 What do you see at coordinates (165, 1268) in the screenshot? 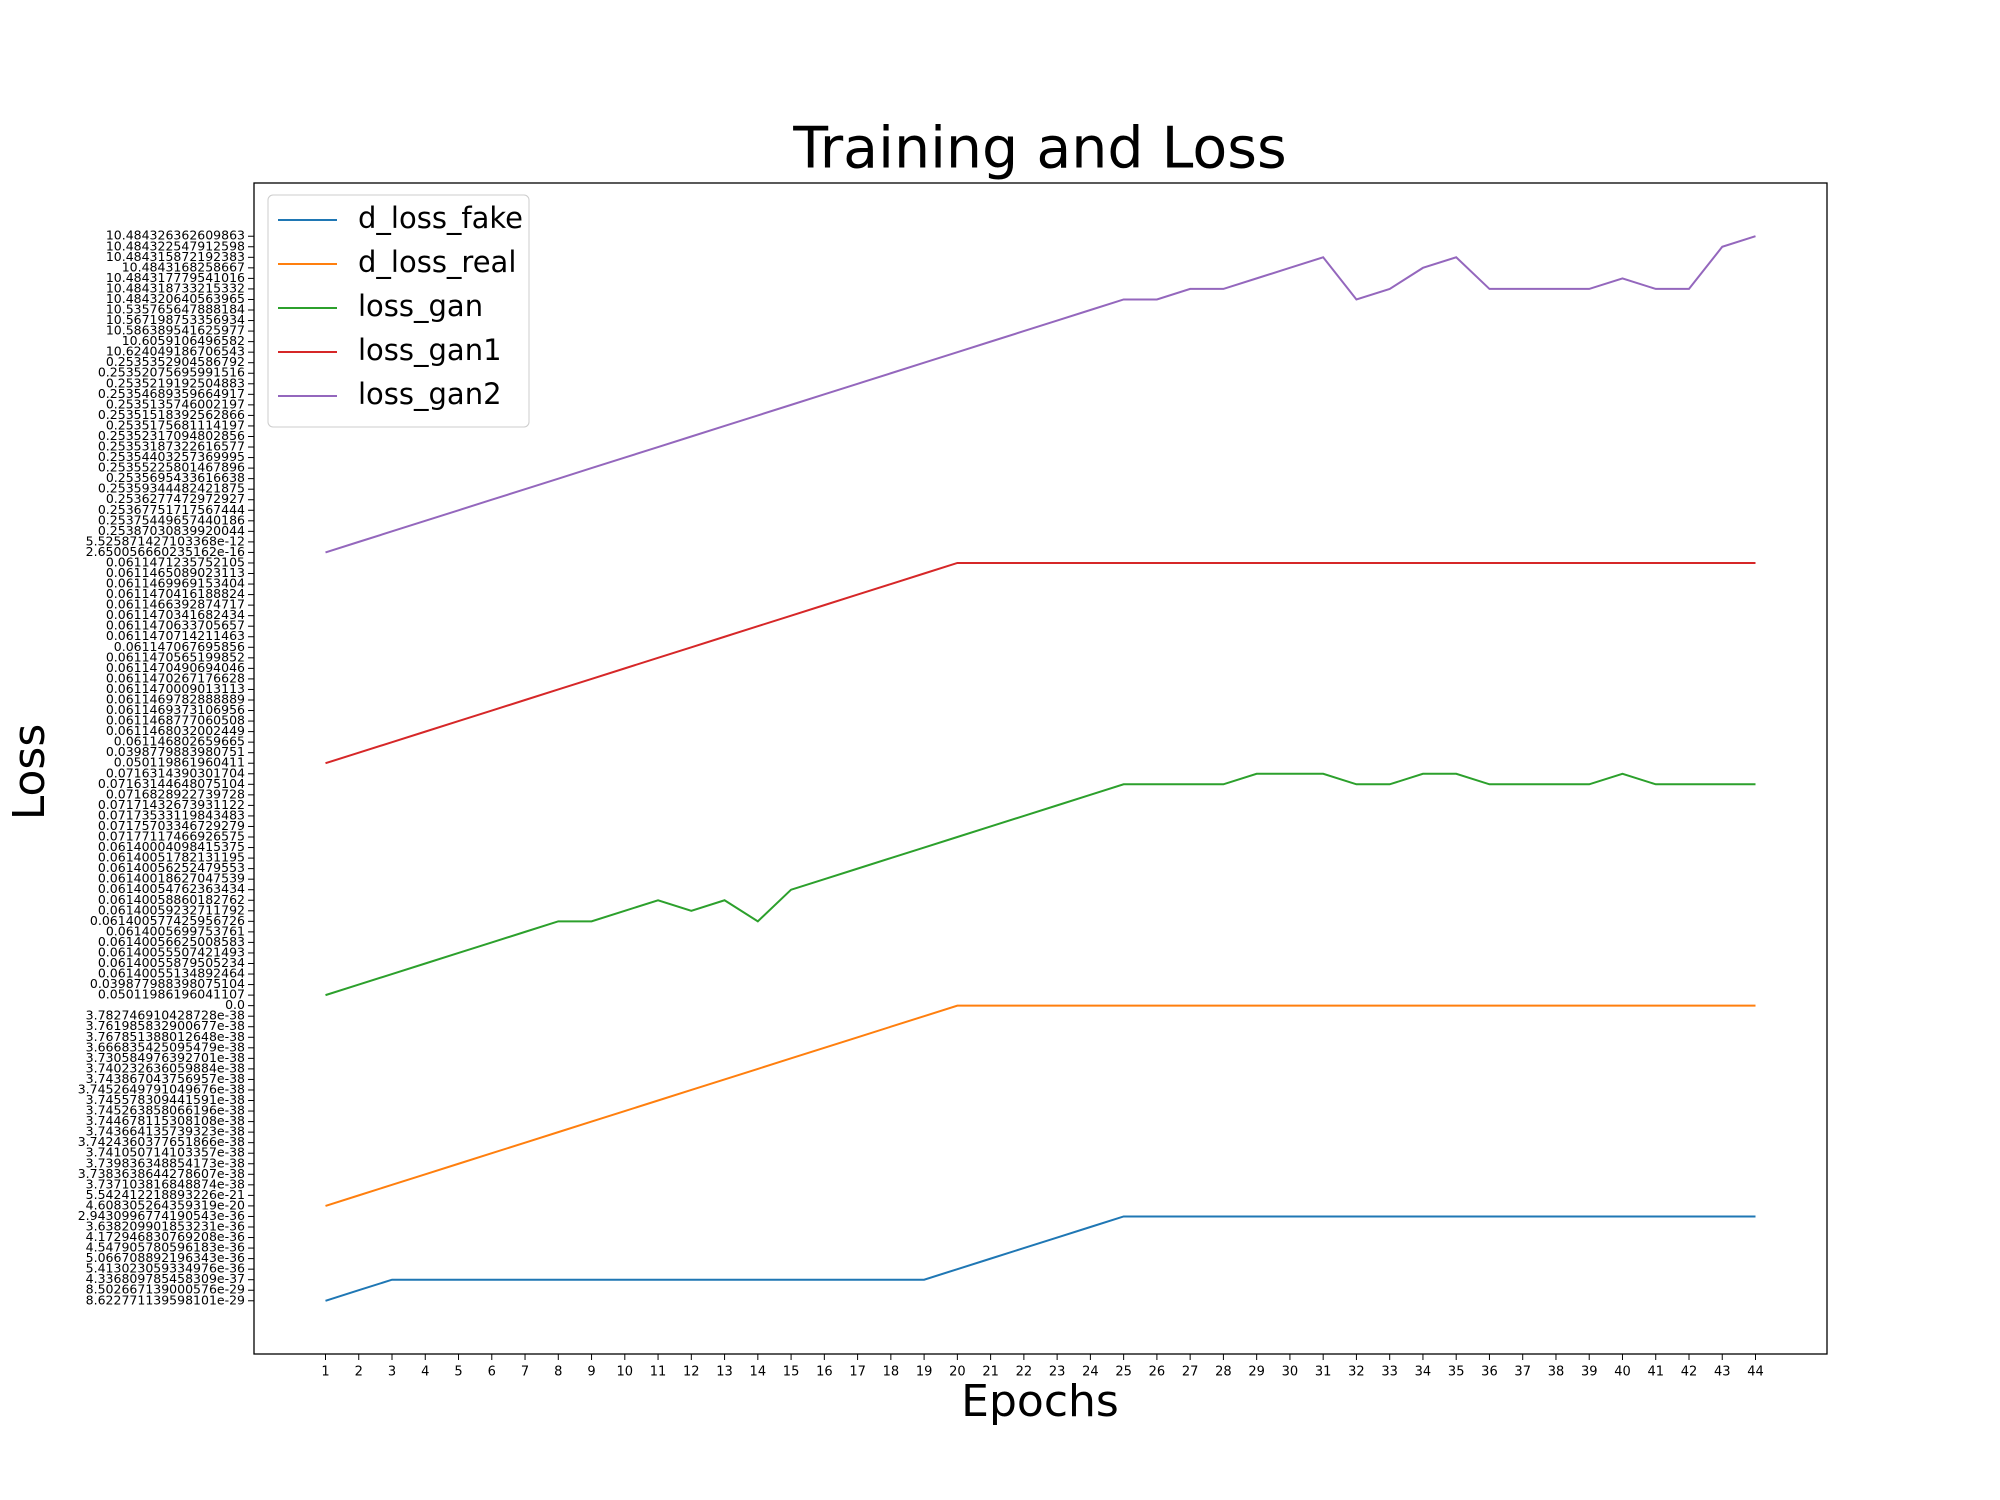
I see `y-tick-label: 5.413023059334976e-36` at bounding box center [165, 1268].